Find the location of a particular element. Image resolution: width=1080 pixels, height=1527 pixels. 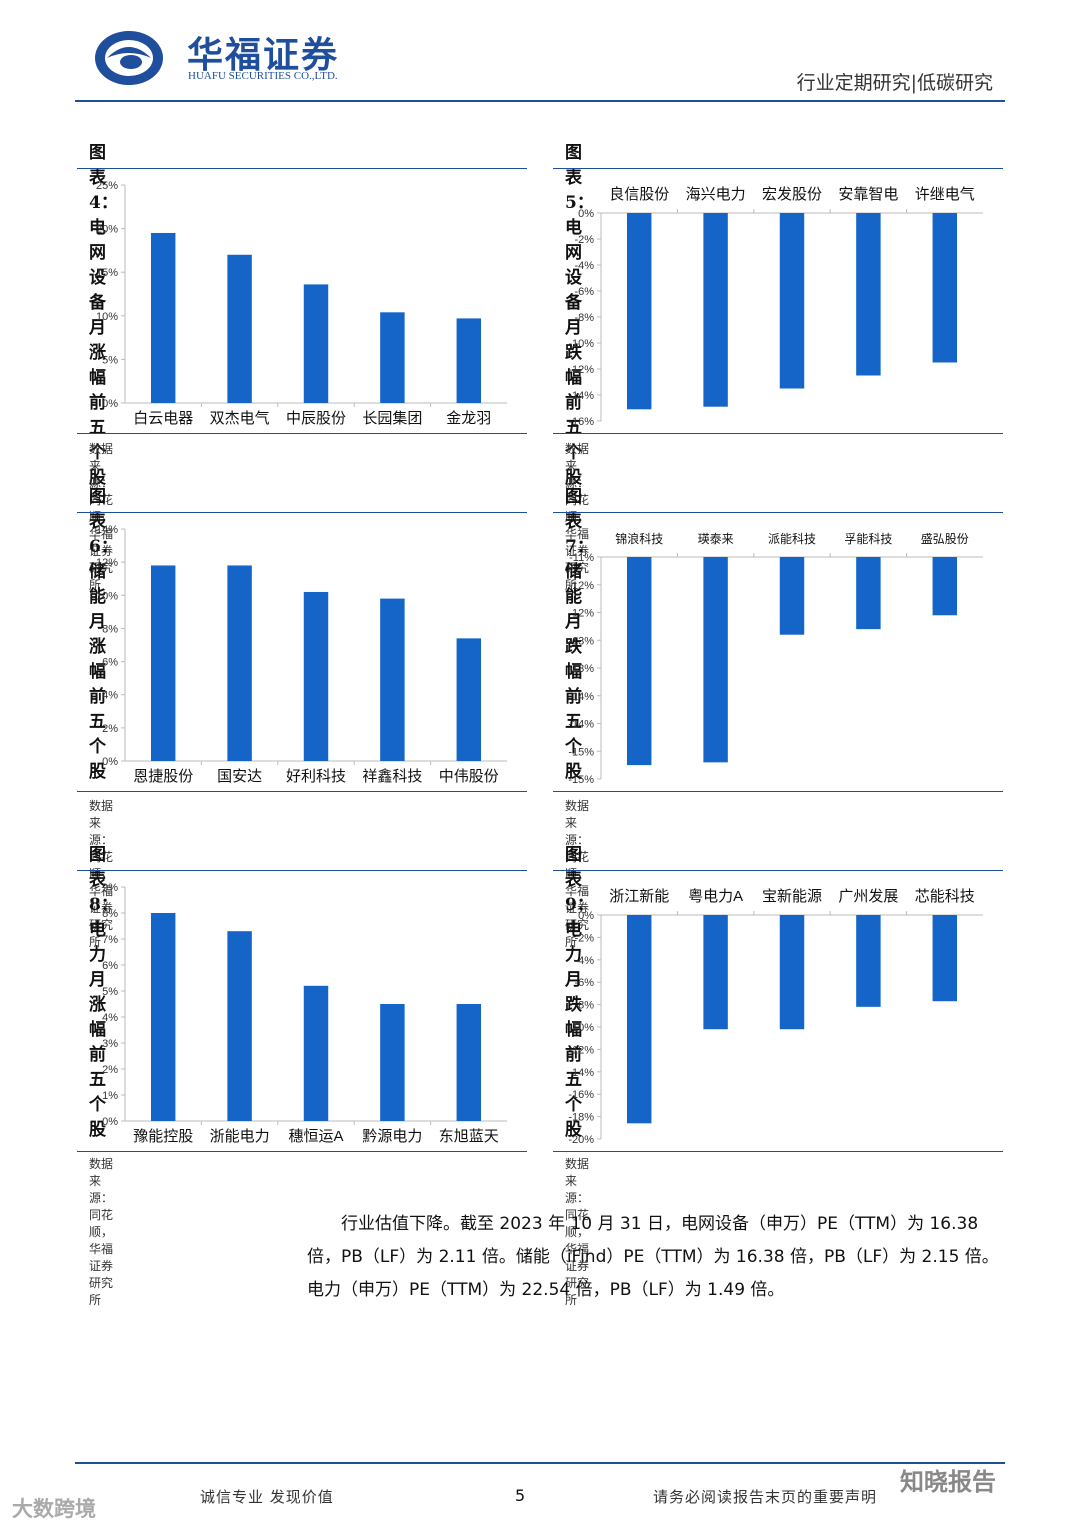

brand-english: HUAFU SECURITIES CO.,LTD. is located at coordinates (263, 76).